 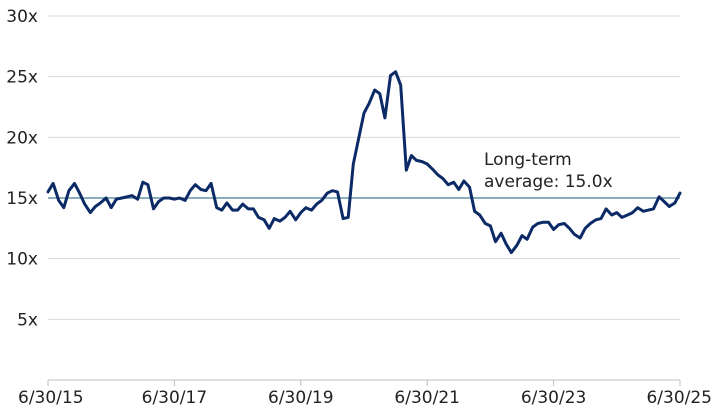 What do you see at coordinates (301, 398) in the screenshot?
I see `x-tick-label: 6/30/19` at bounding box center [301, 398].